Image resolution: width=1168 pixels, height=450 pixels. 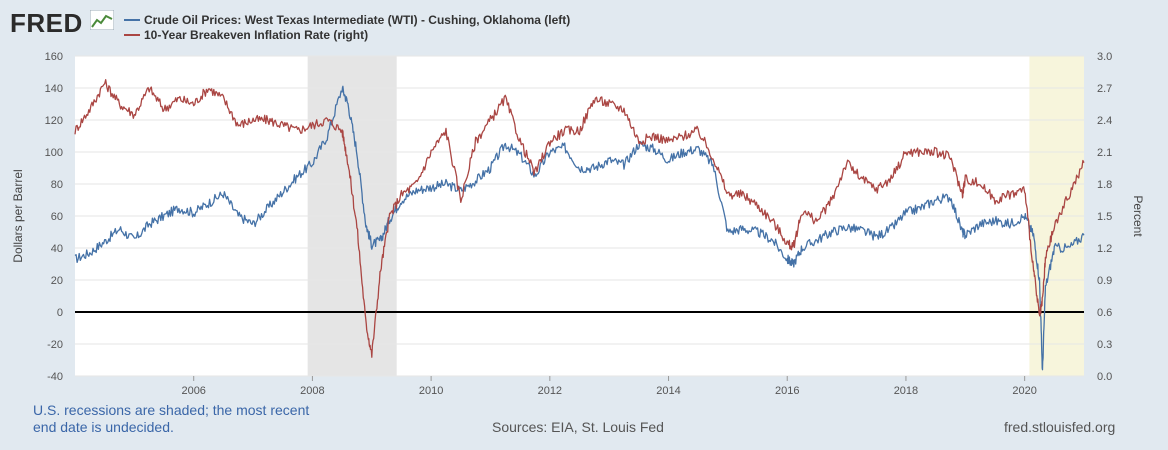 I want to click on right-tick-label: 1.5, so click(x=1104, y=217).